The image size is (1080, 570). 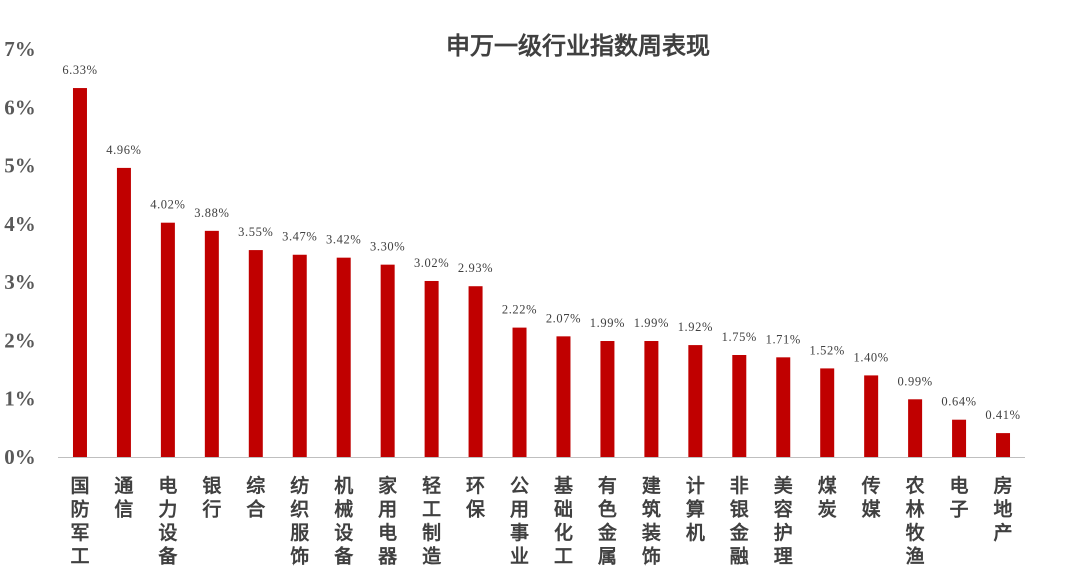 I want to click on y-tick-label: 3%, so click(x=20, y=282).